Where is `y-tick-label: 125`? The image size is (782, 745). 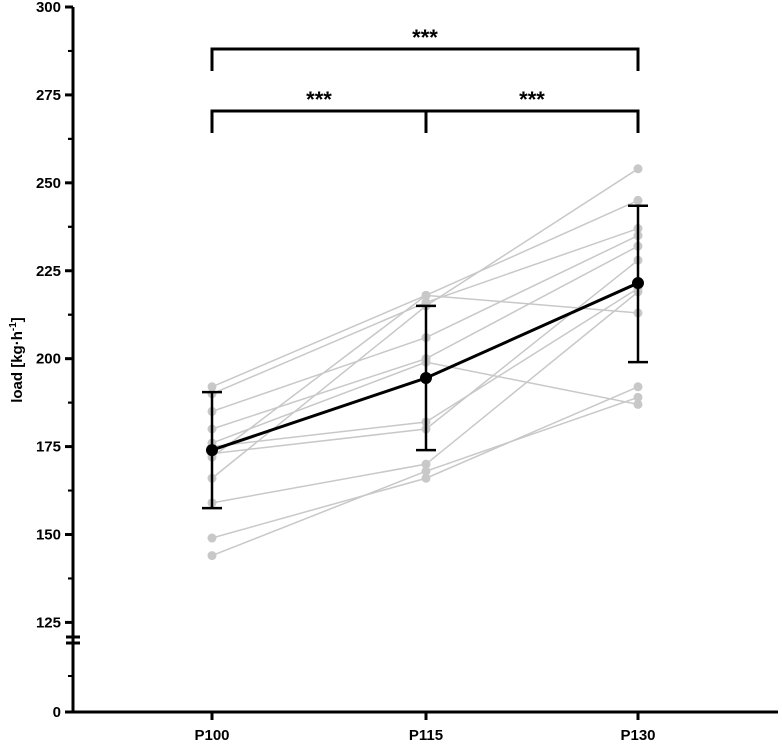 y-tick-label: 125 is located at coordinates (48, 622).